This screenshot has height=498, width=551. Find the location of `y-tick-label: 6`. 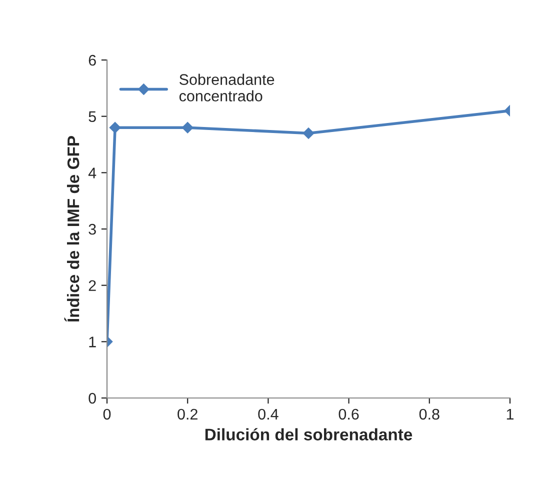

y-tick-label: 6 is located at coordinates (92, 60).